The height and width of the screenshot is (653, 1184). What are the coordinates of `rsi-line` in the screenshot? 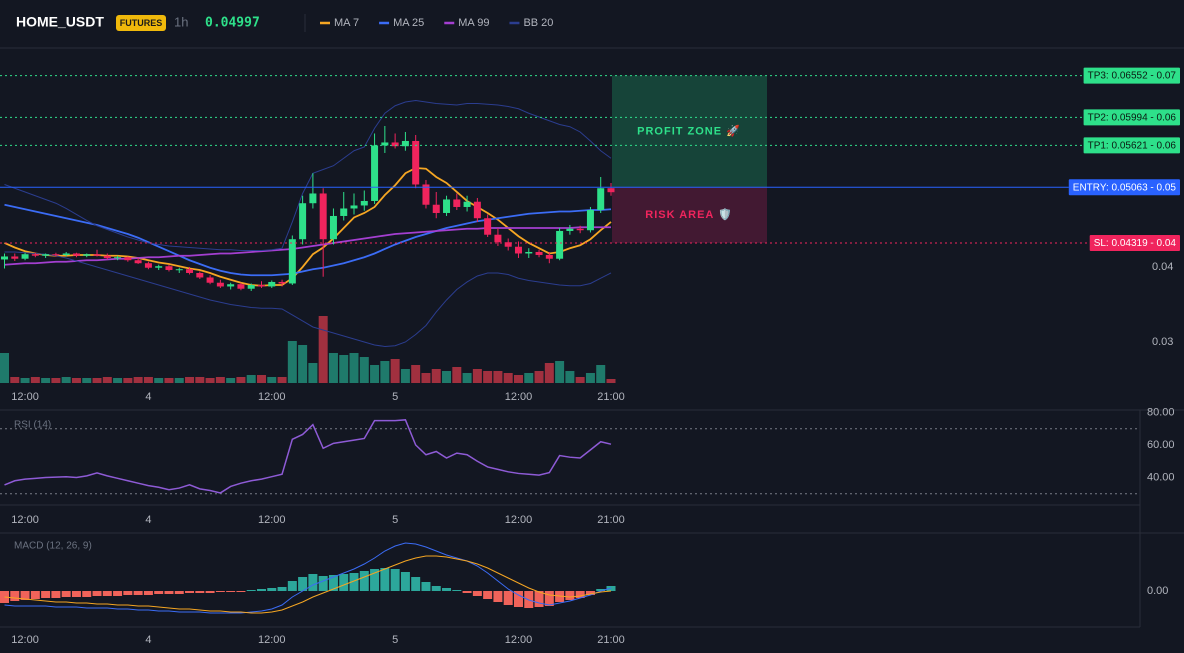 It's located at (308, 456).